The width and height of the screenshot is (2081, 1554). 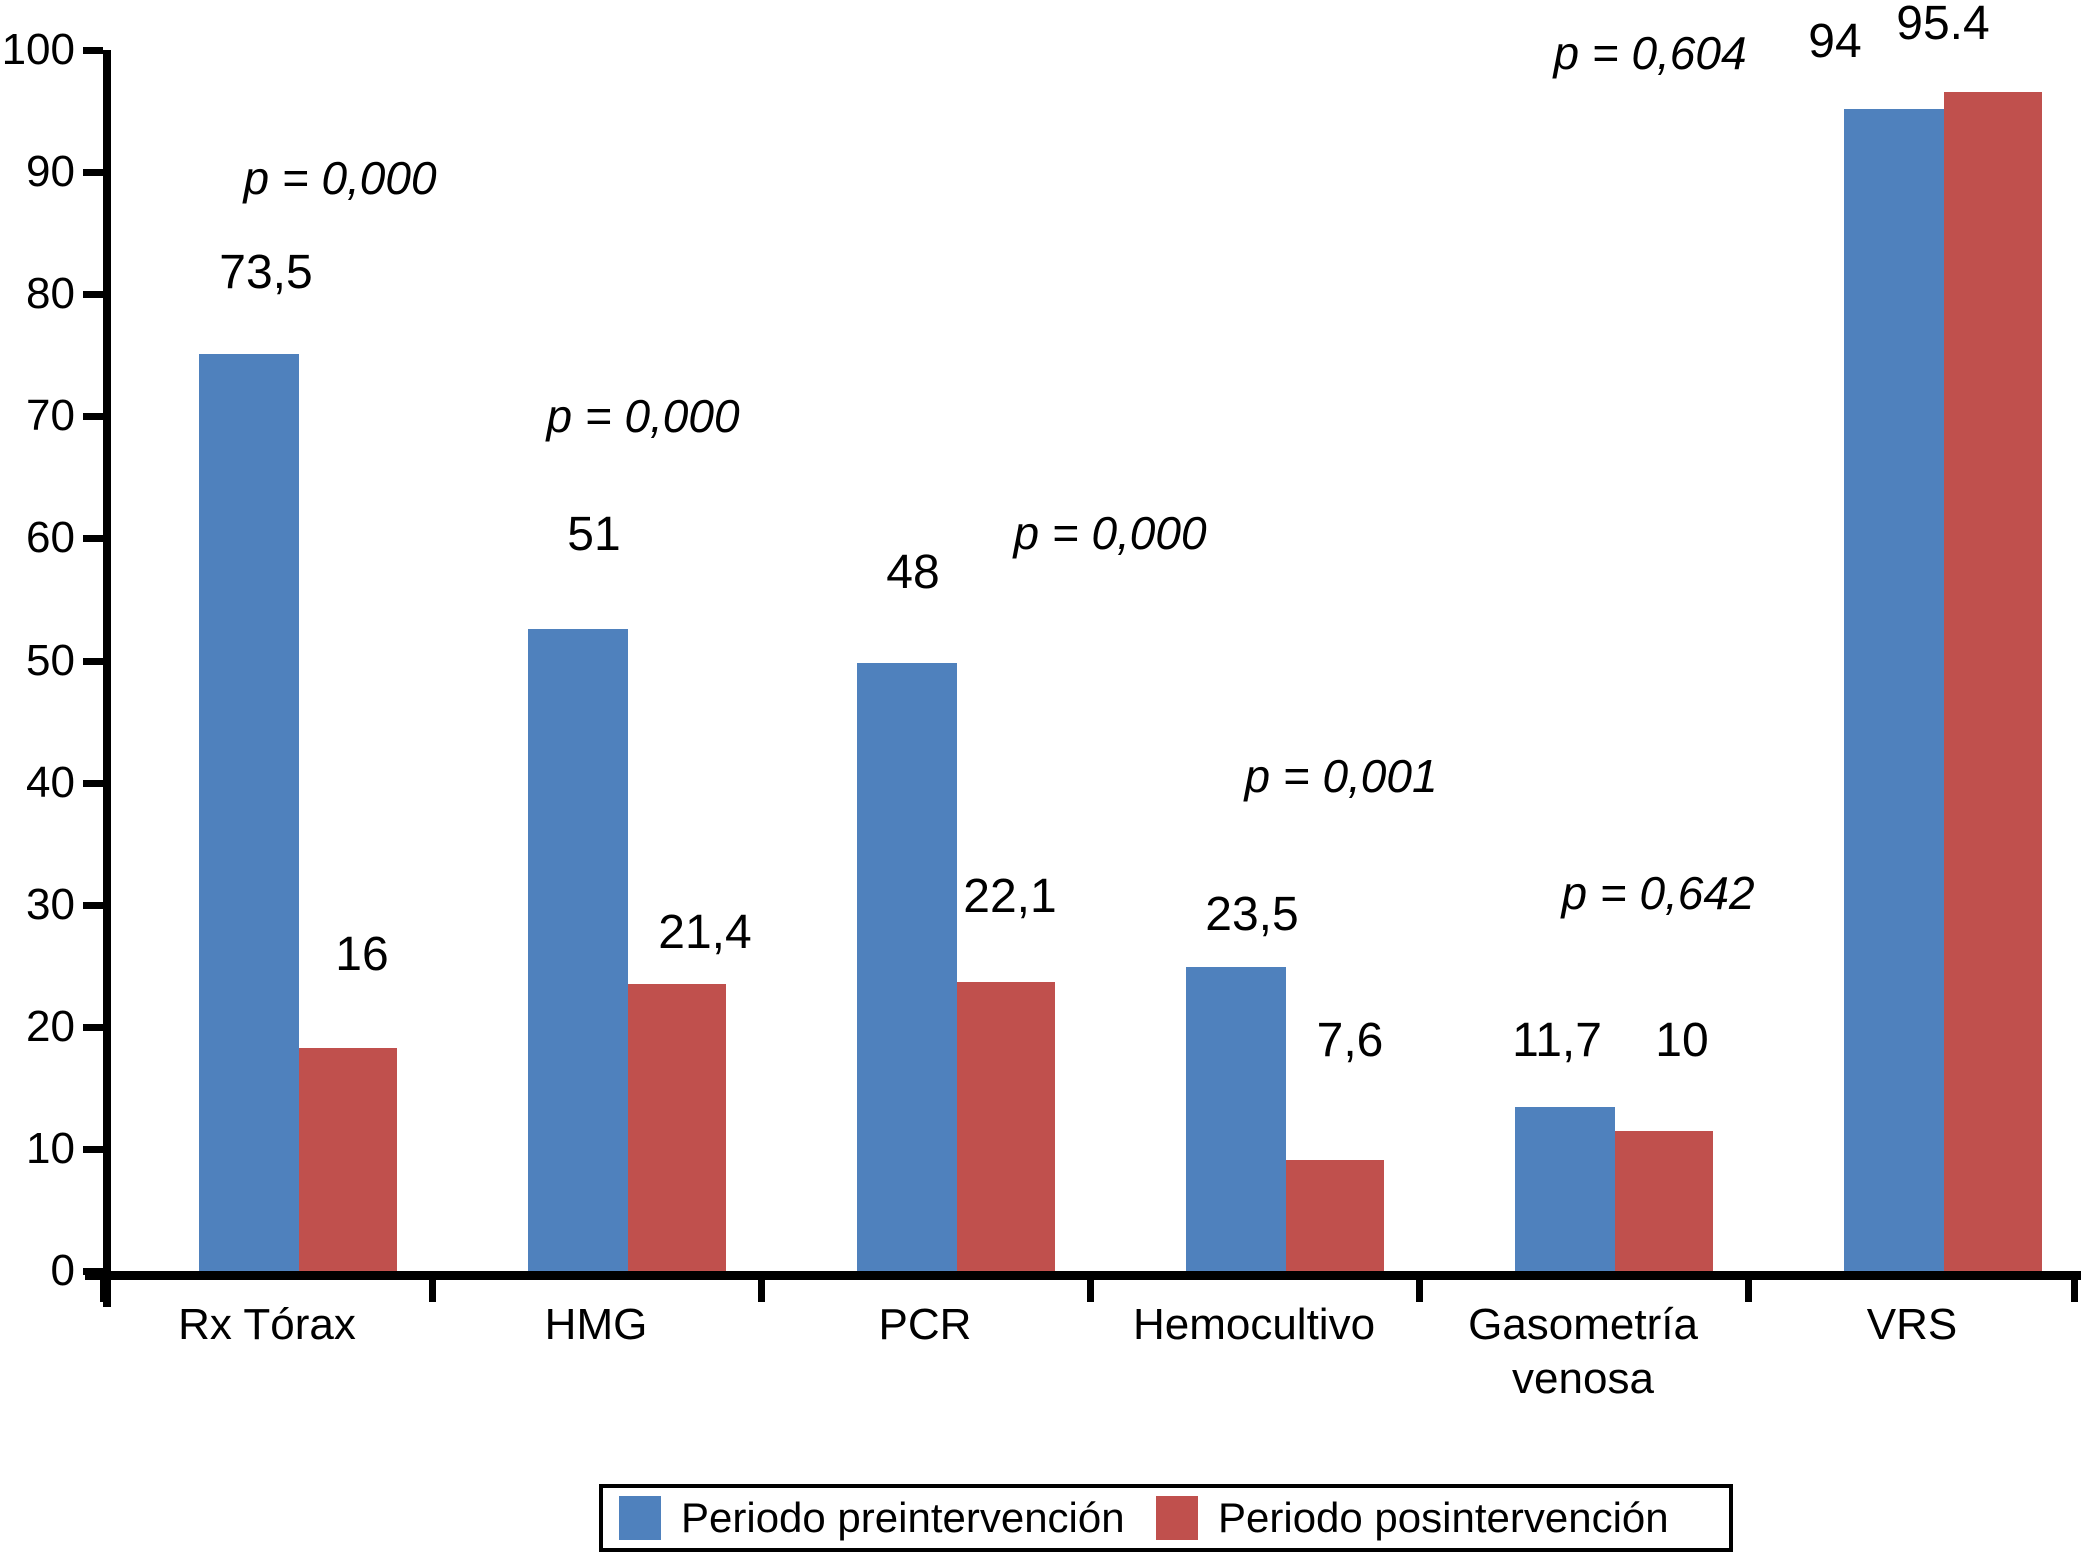 I want to click on legend-entry-post: Periodo posintervención, so click(x=1412, y=1518).